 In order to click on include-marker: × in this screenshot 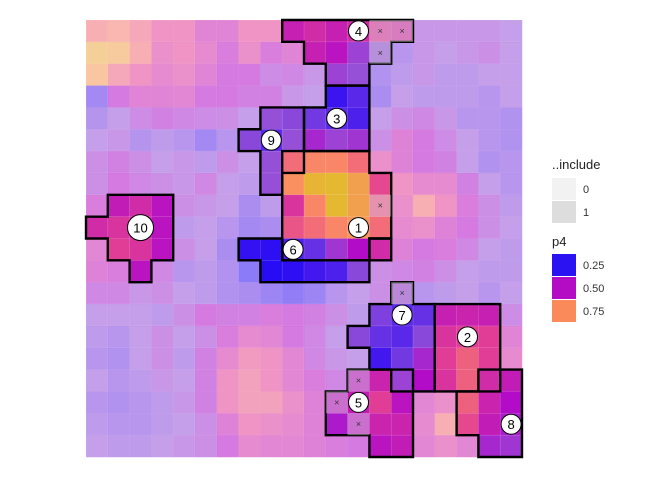, I will do `click(380, 206)`.